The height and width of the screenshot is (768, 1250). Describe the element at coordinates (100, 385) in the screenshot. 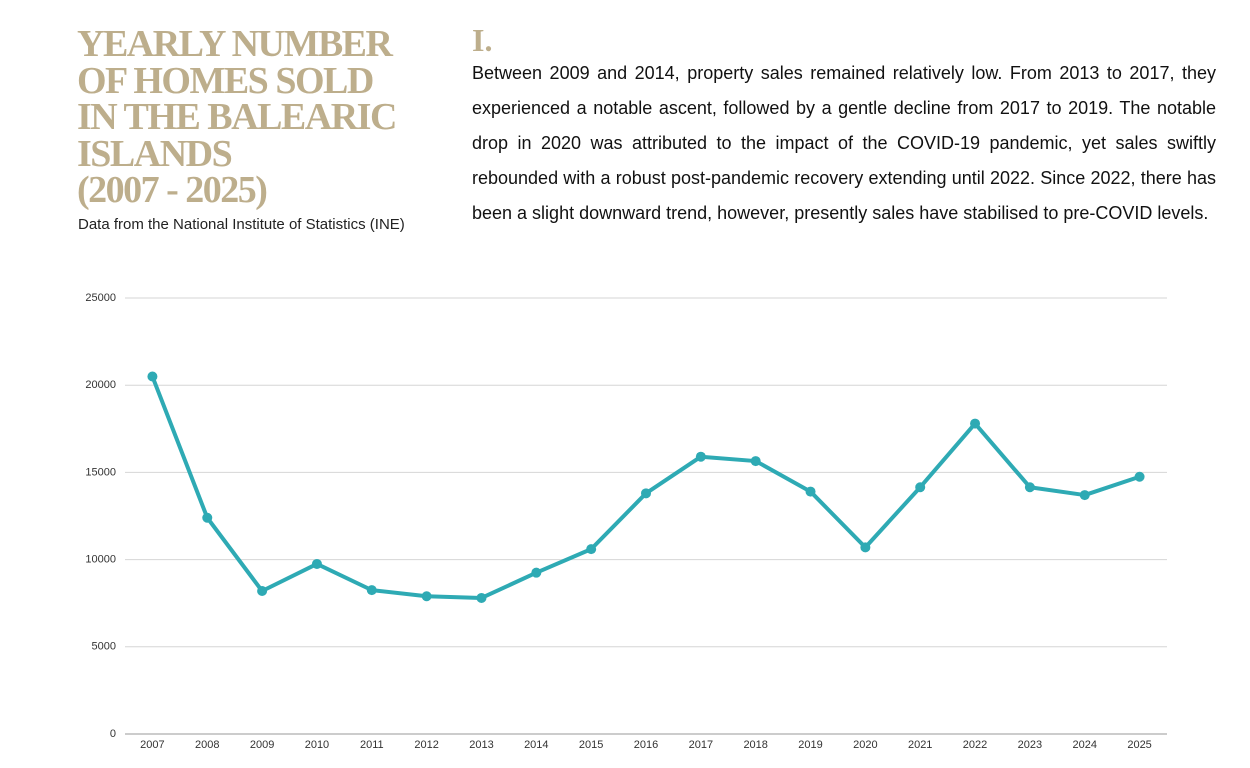

I see `y-tick-label: 20000` at that location.